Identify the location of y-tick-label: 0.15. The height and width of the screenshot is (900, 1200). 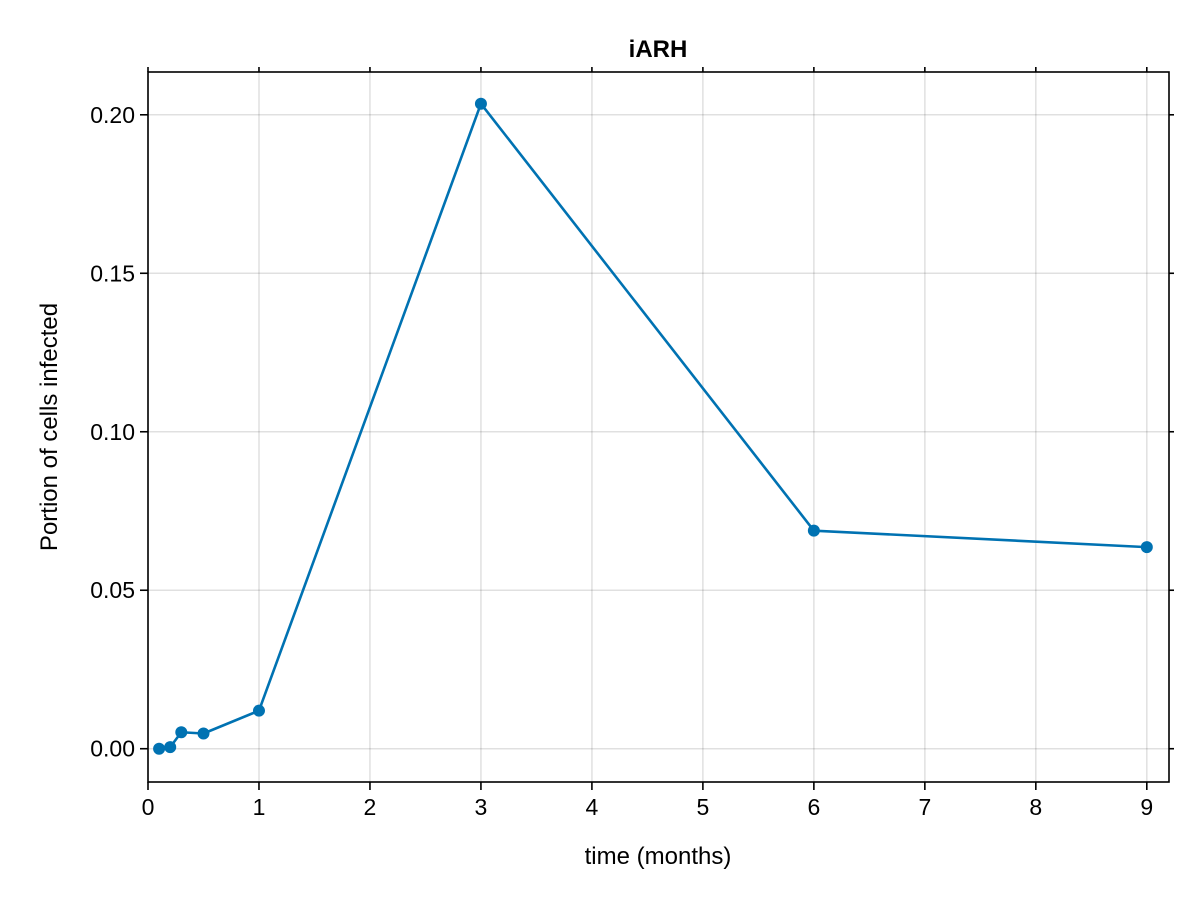
(112, 273).